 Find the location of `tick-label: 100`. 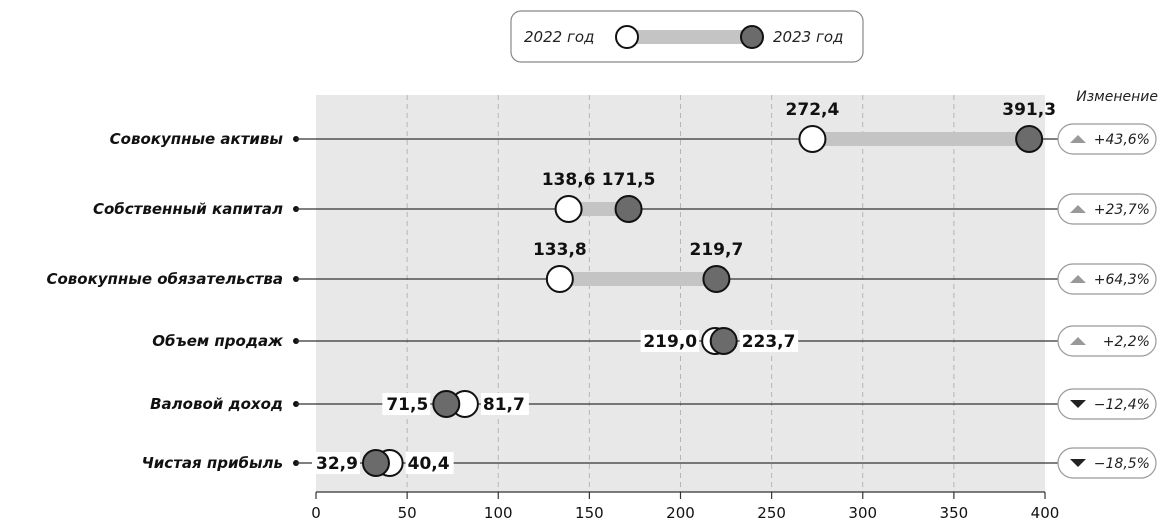

tick-label: 100 is located at coordinates (498, 513).